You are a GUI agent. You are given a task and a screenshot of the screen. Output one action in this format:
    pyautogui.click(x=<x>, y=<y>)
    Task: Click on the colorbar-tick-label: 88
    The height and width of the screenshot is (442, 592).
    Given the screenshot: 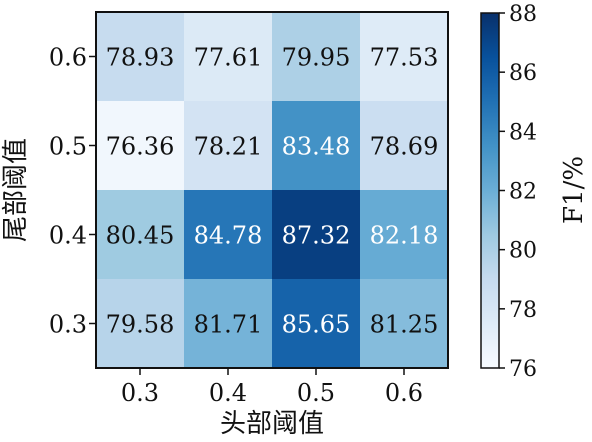 What is the action you would take?
    pyautogui.click(x=523, y=14)
    